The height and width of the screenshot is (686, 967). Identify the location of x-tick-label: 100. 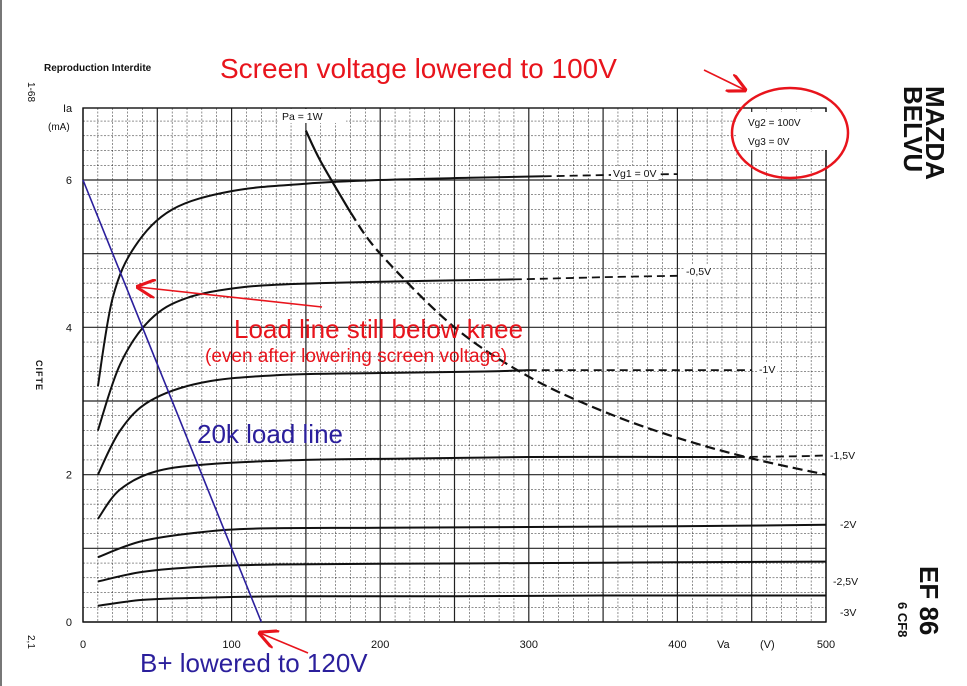
(231, 645).